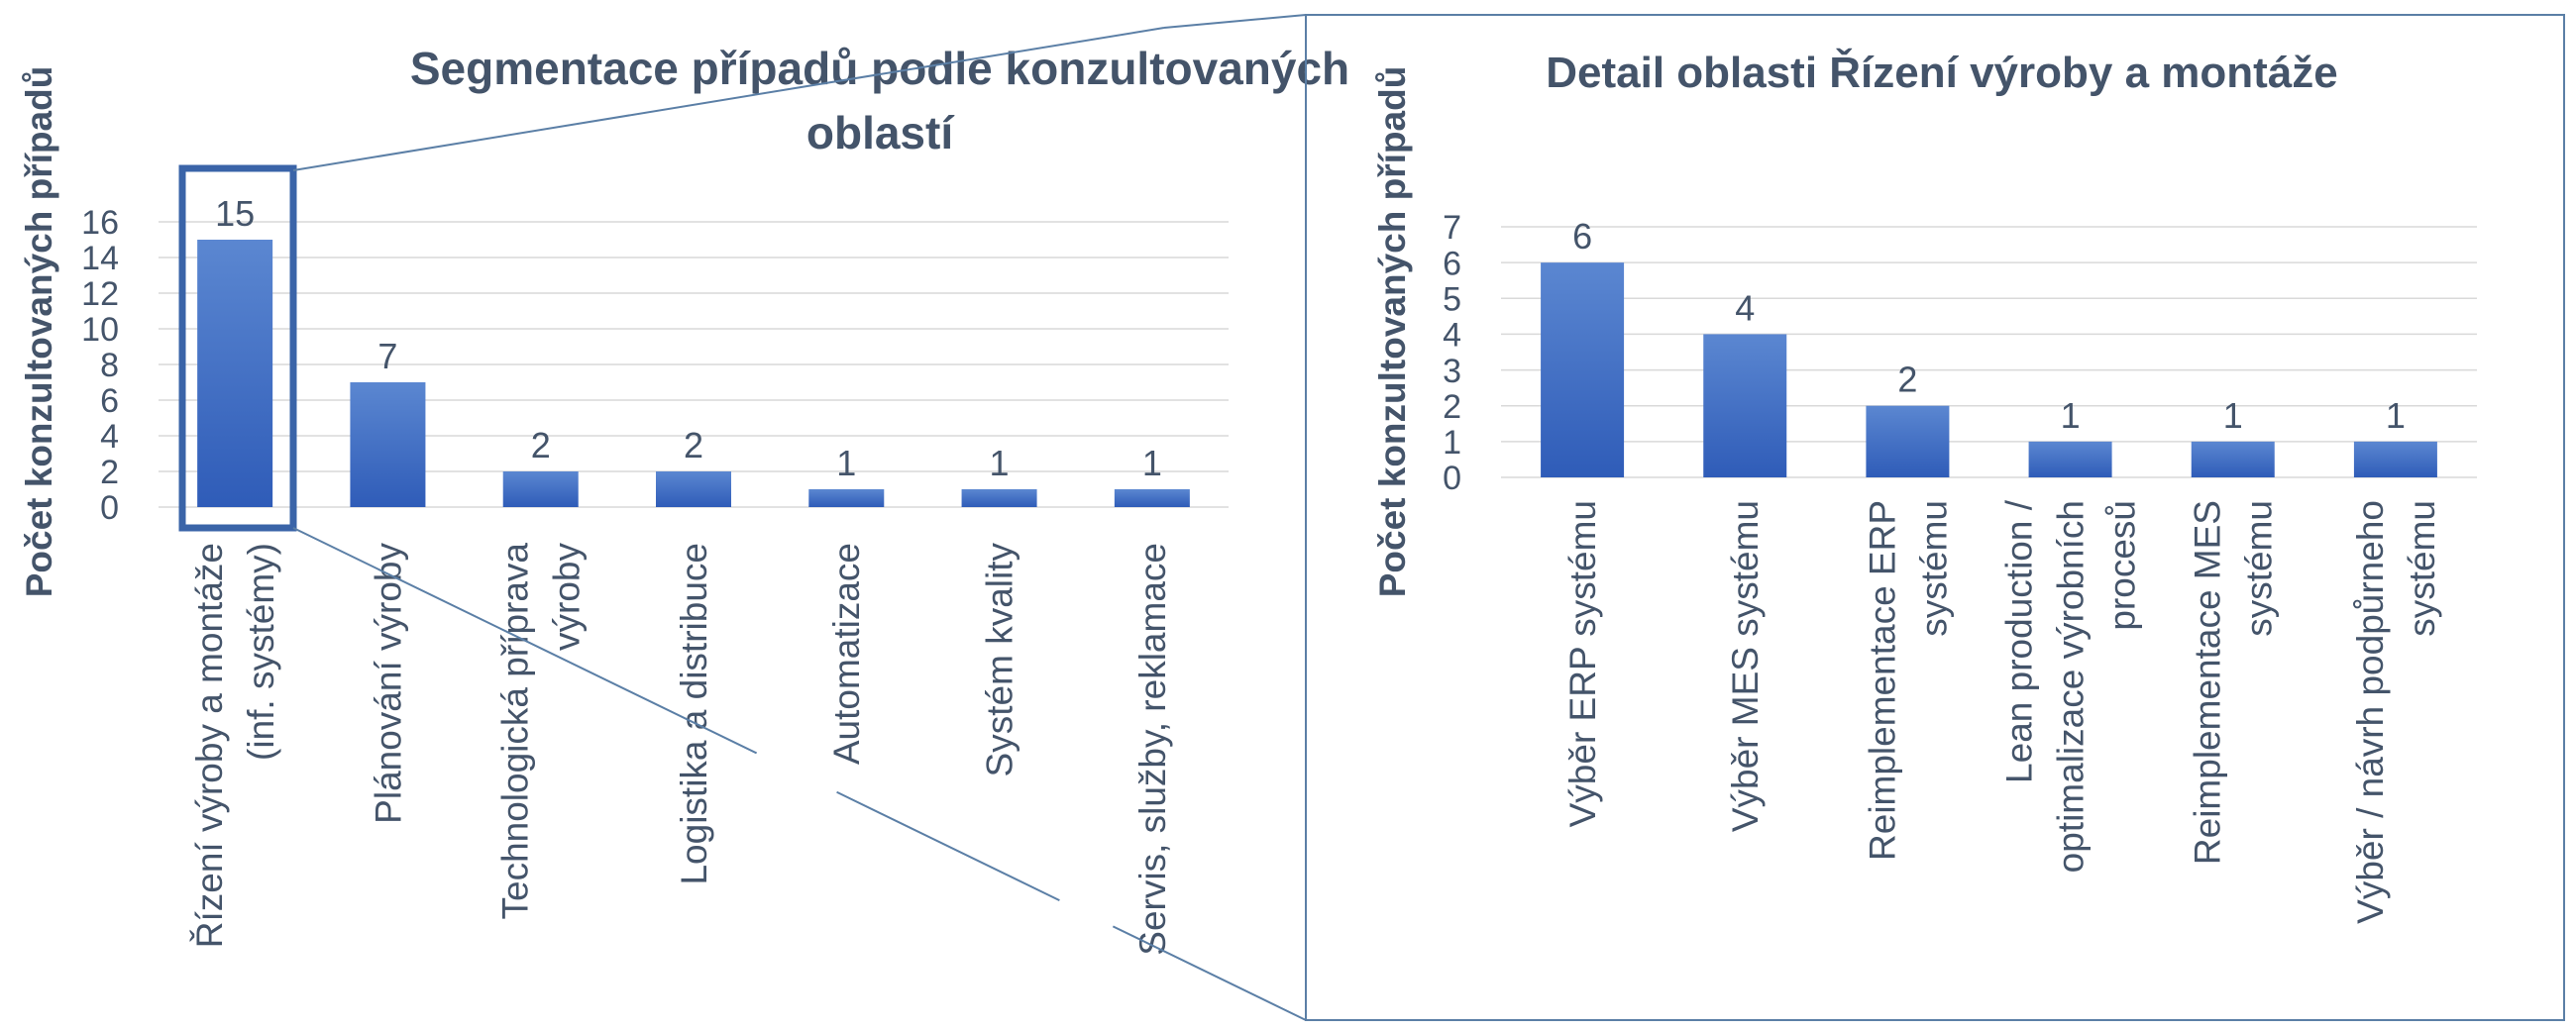  What do you see at coordinates (1452, 443) in the screenshot?
I see `y-tick-label: 1` at bounding box center [1452, 443].